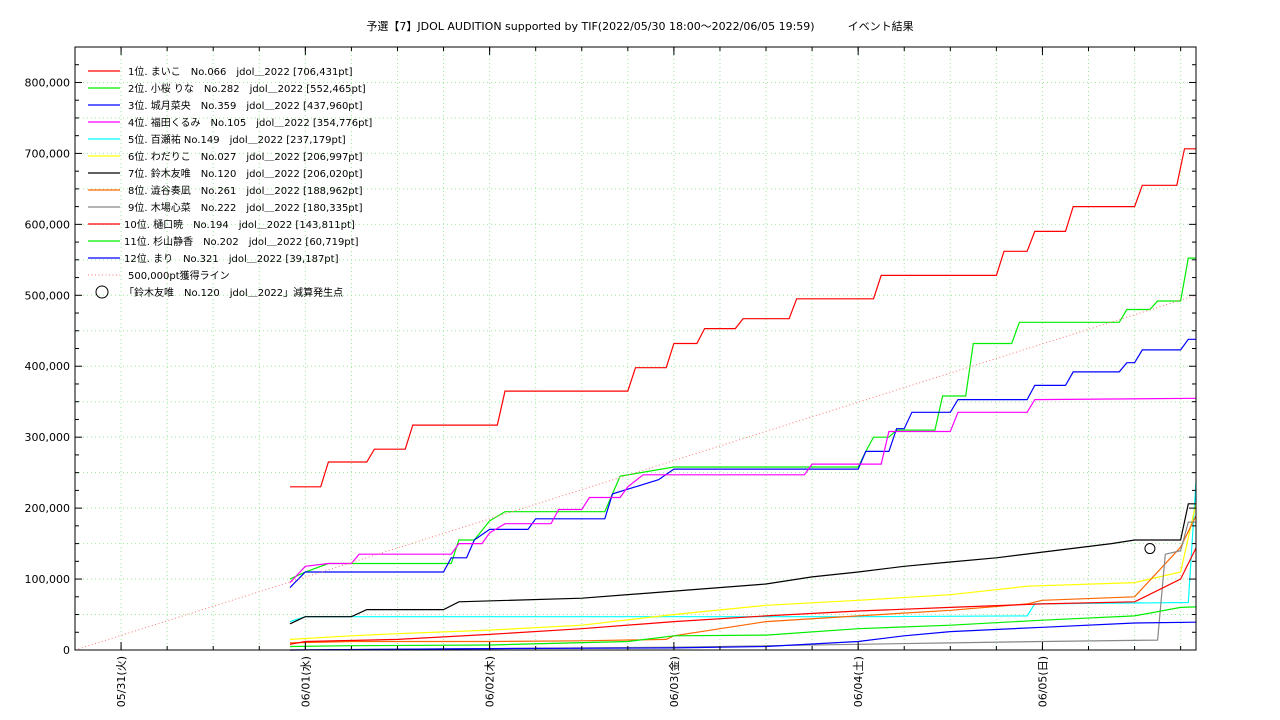 The height and width of the screenshot is (720, 1280). Describe the element at coordinates (245, 190) in the screenshot. I see `legend-label: 8位. 澁谷奏凪 No.261 jdol＿2022 [188,962pt]` at that location.